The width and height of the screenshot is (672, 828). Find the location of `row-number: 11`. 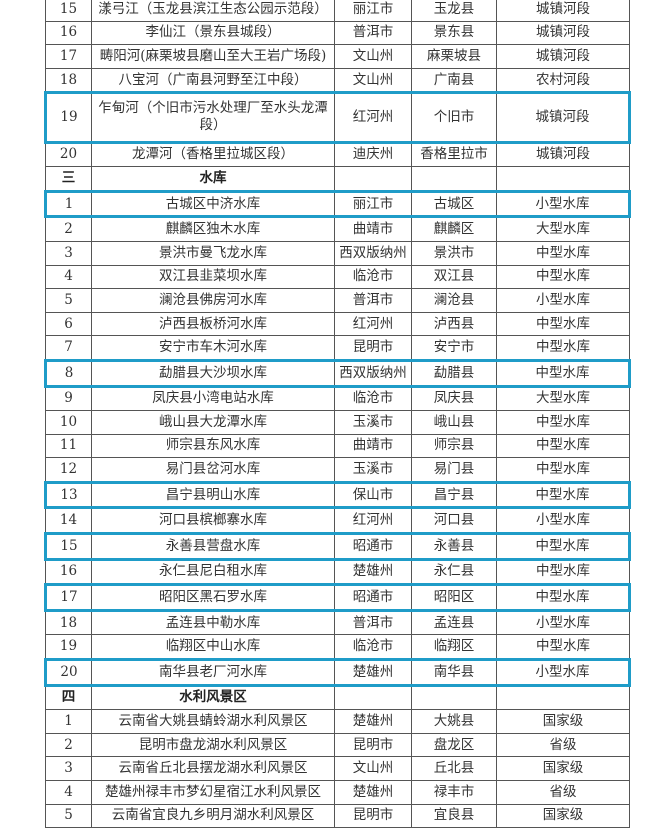

row-number: 11 is located at coordinates (68, 446).